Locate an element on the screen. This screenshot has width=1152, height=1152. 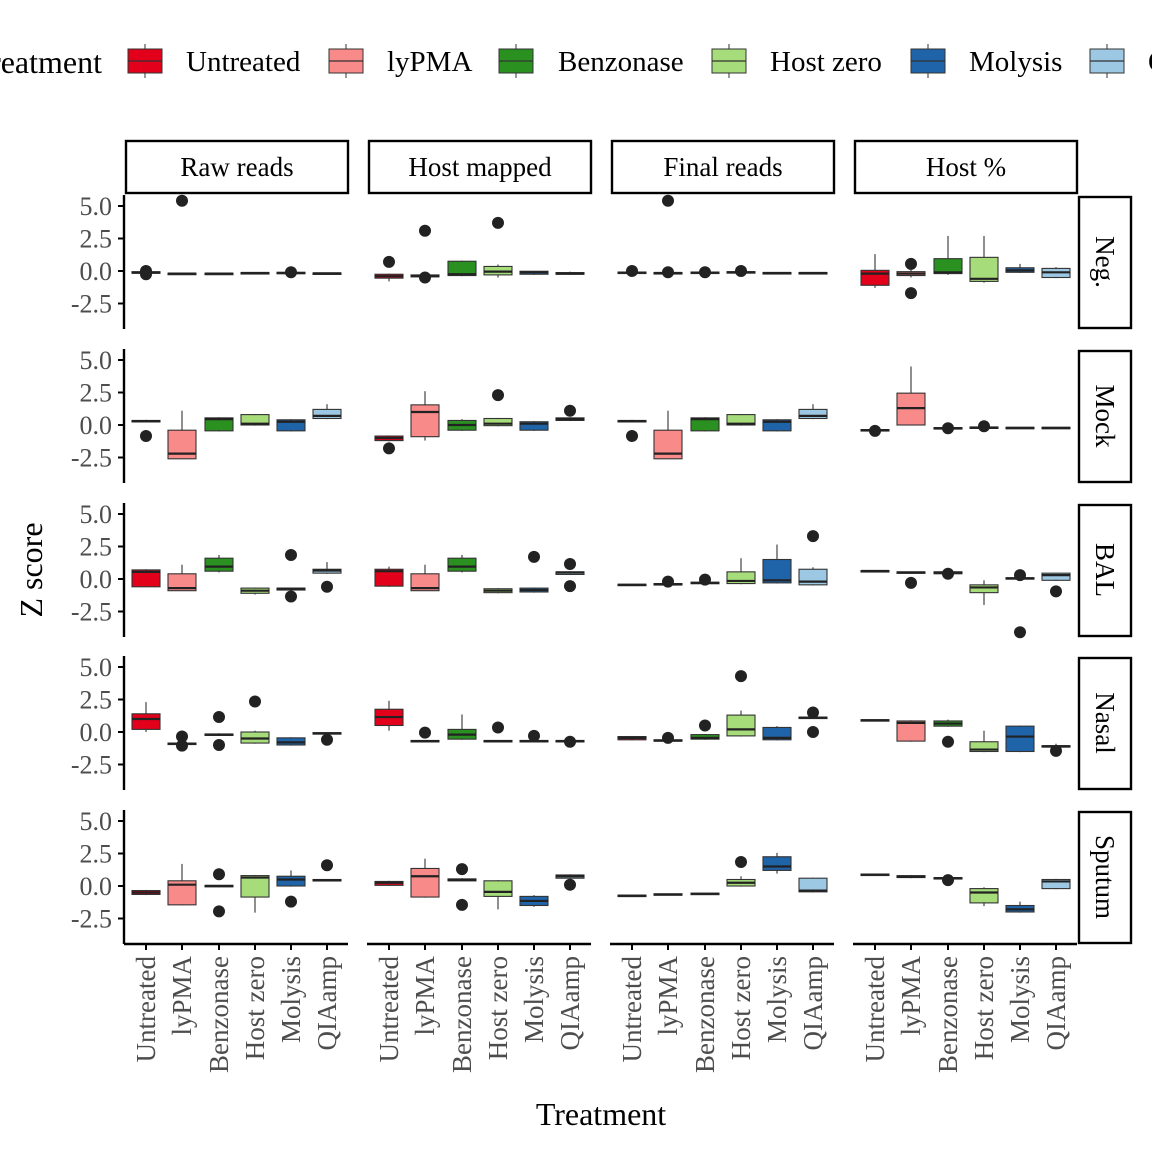
y-tick-label: 2.5 is located at coordinates (96, 700).